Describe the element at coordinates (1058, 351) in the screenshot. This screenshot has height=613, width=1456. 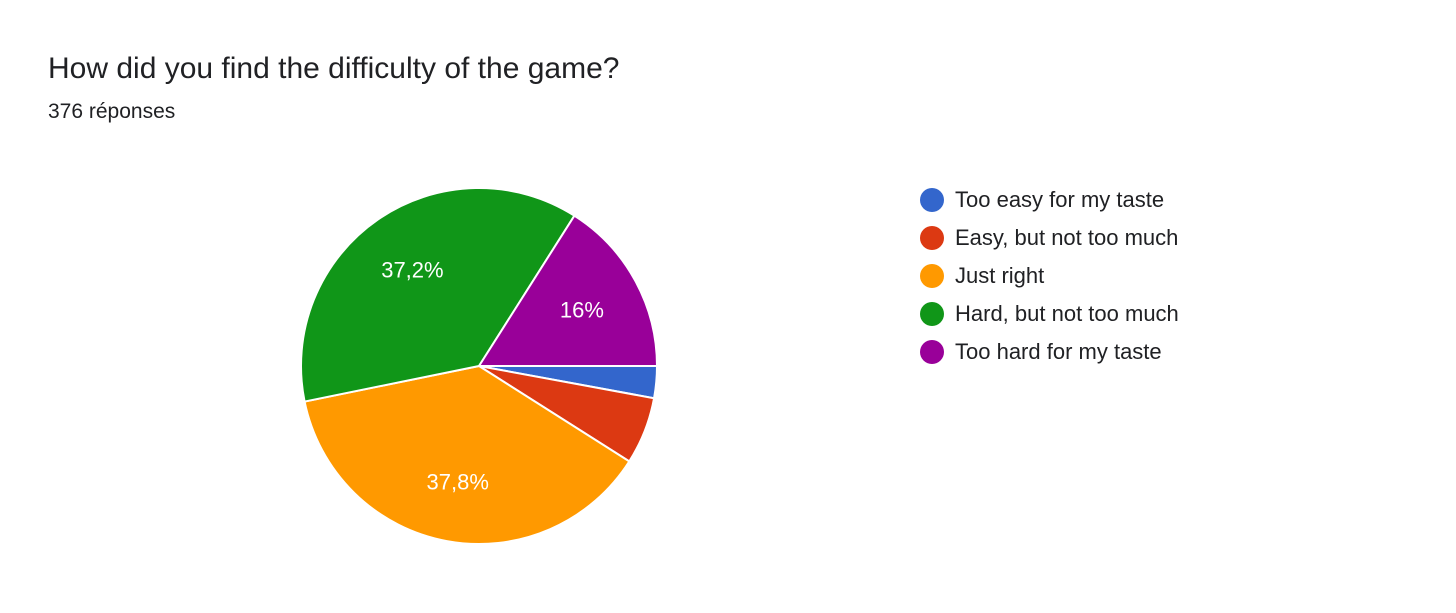
I see `legend-label: Too hard for my taste` at that location.